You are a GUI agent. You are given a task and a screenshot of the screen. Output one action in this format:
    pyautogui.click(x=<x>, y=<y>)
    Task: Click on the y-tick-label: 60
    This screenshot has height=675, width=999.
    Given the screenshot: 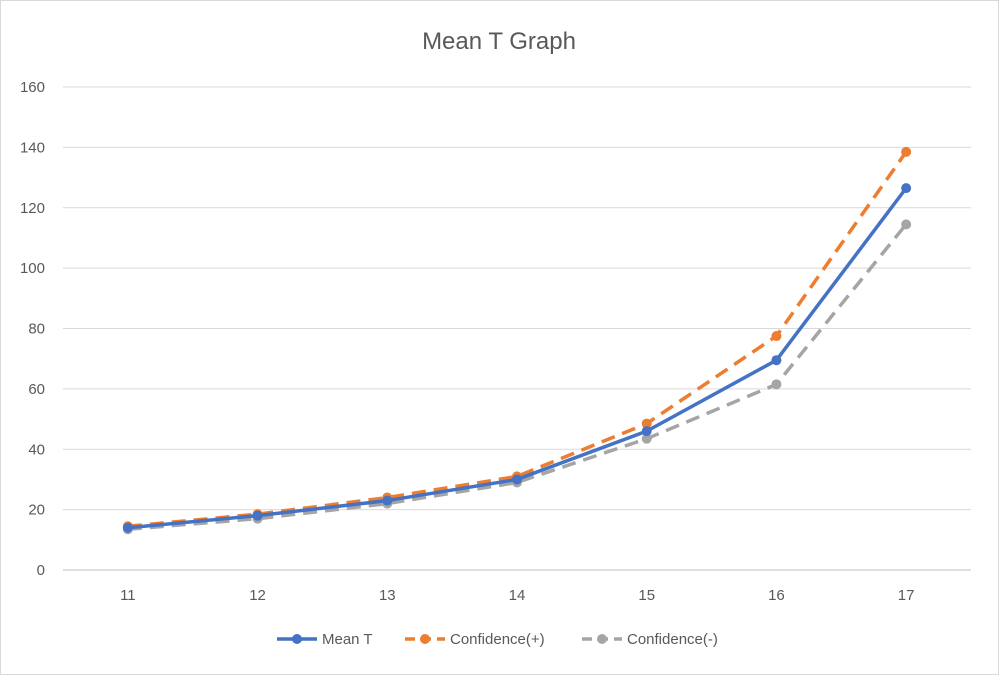 What is the action you would take?
    pyautogui.click(x=36, y=389)
    